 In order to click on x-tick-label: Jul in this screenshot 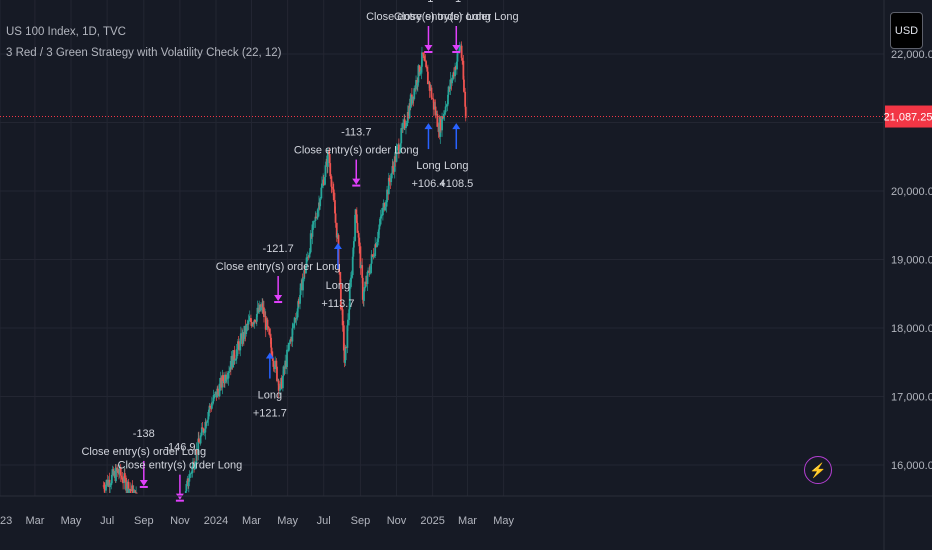, I will do `click(324, 521)`.